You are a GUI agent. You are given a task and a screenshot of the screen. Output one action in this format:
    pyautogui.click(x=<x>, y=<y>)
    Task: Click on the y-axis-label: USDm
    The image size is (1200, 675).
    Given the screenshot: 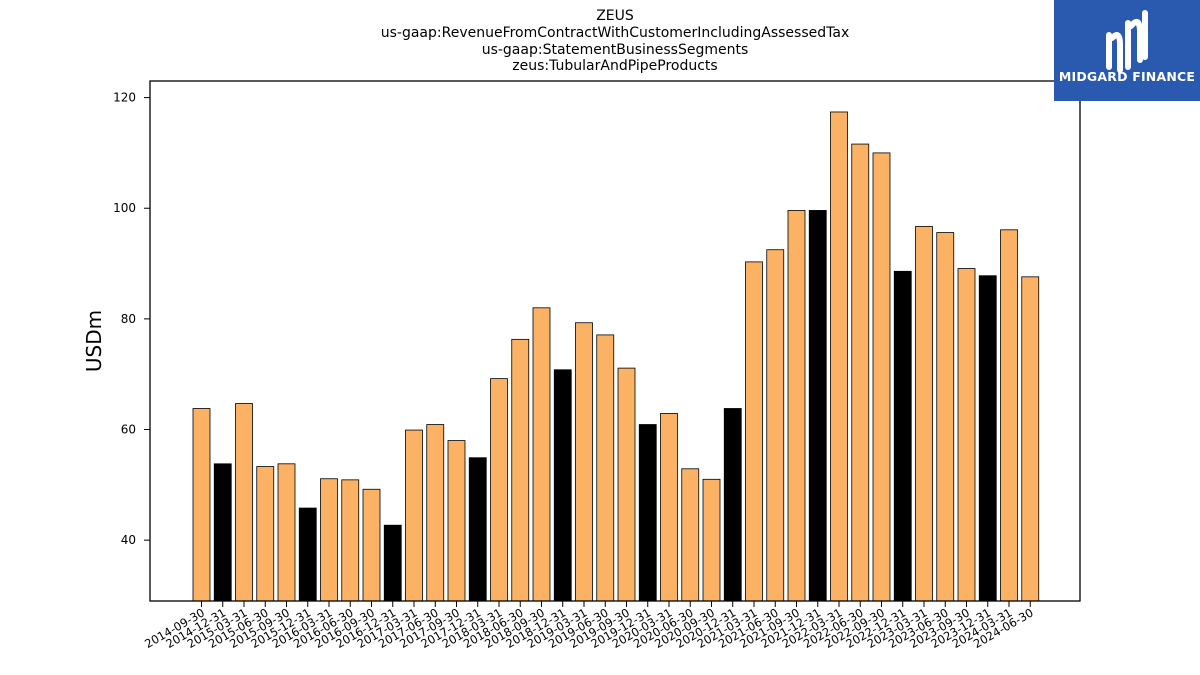 What is the action you would take?
    pyautogui.click(x=94, y=341)
    